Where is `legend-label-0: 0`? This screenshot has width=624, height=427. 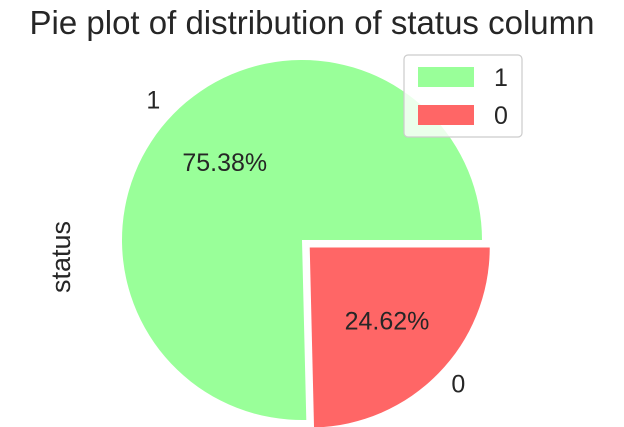
legend-label-0: 0 is located at coordinates (501, 116).